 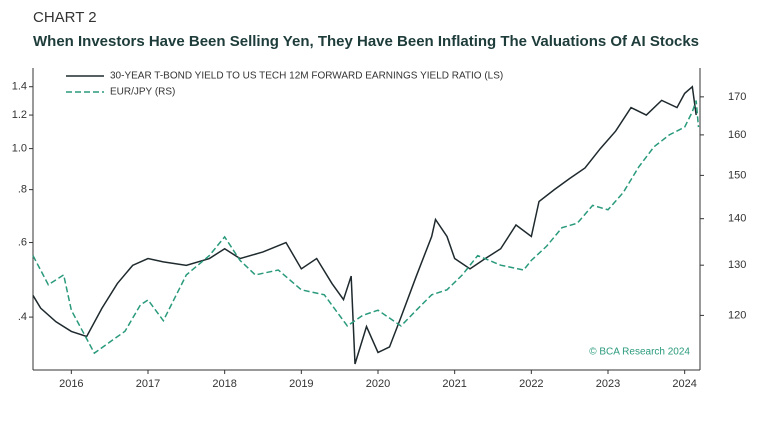 I want to click on x-tick-label: 2017, so click(x=148, y=384).